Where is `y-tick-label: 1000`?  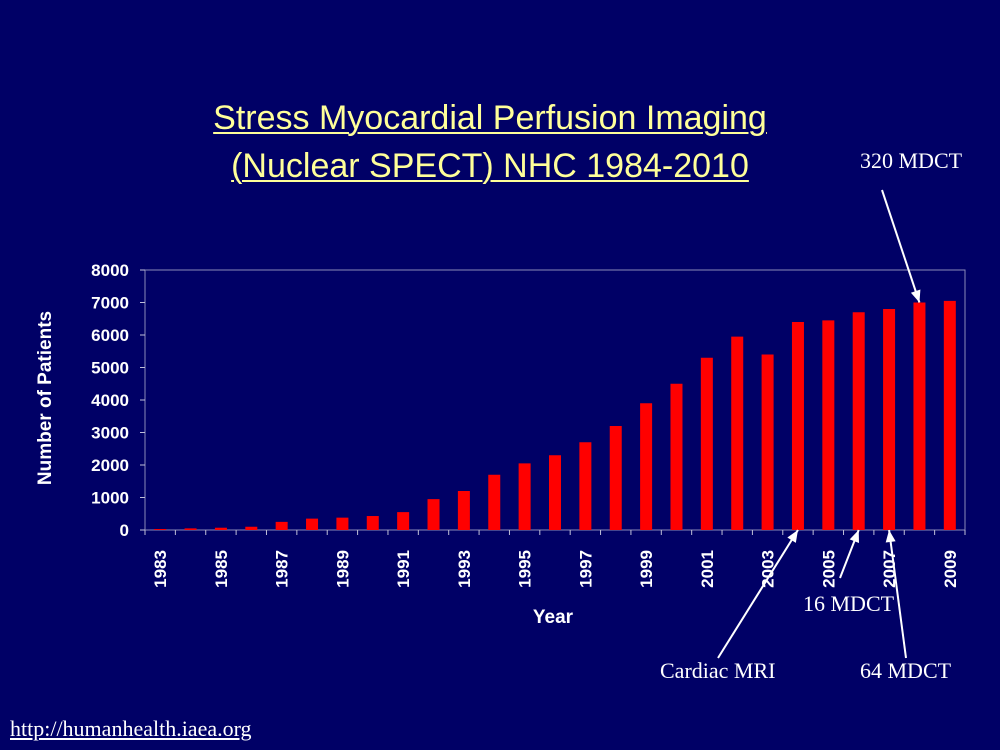
y-tick-label: 1000 is located at coordinates (110, 498).